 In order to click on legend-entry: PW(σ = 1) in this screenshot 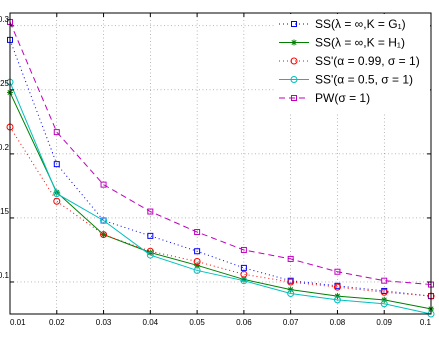, I will do `click(324, 98)`.